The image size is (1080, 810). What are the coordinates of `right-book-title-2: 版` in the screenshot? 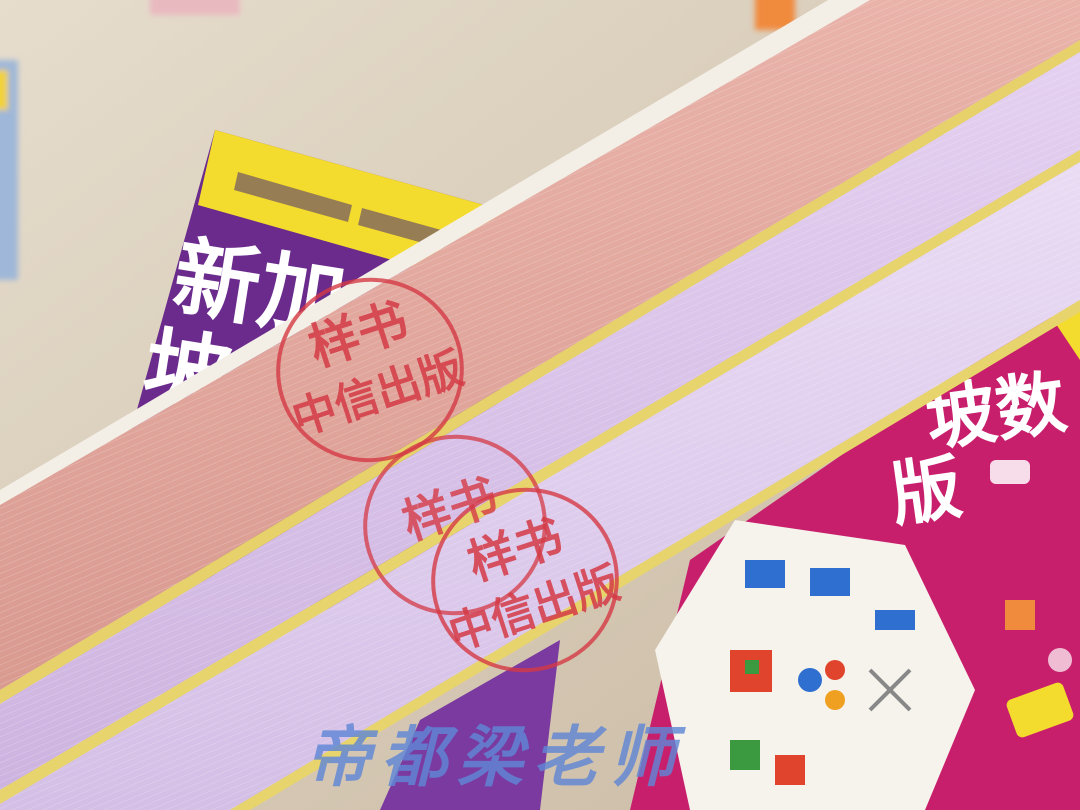 It's located at (926, 491).